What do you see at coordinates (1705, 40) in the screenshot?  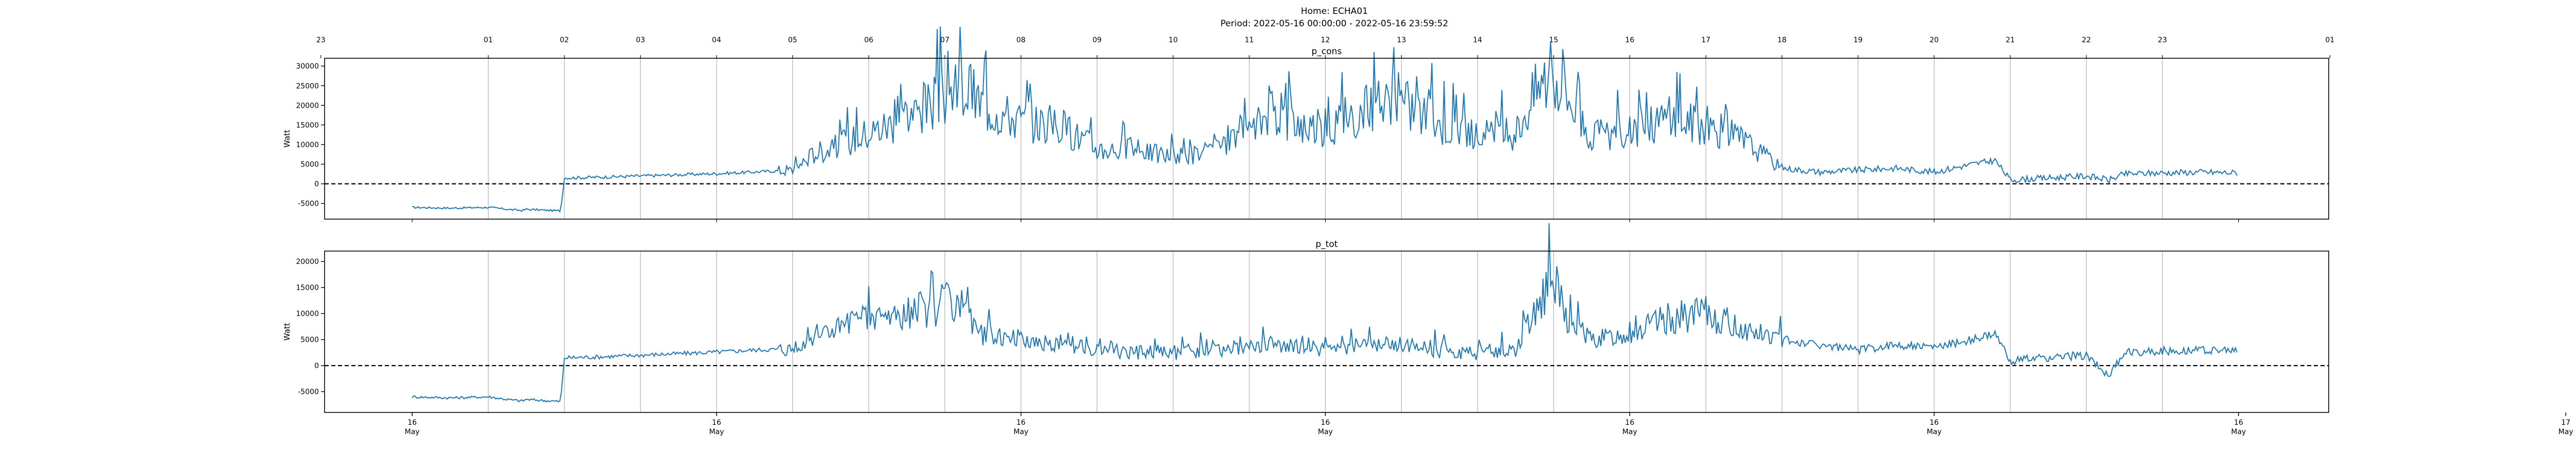 I see `x-top-tick-label: 17` at bounding box center [1705, 40].